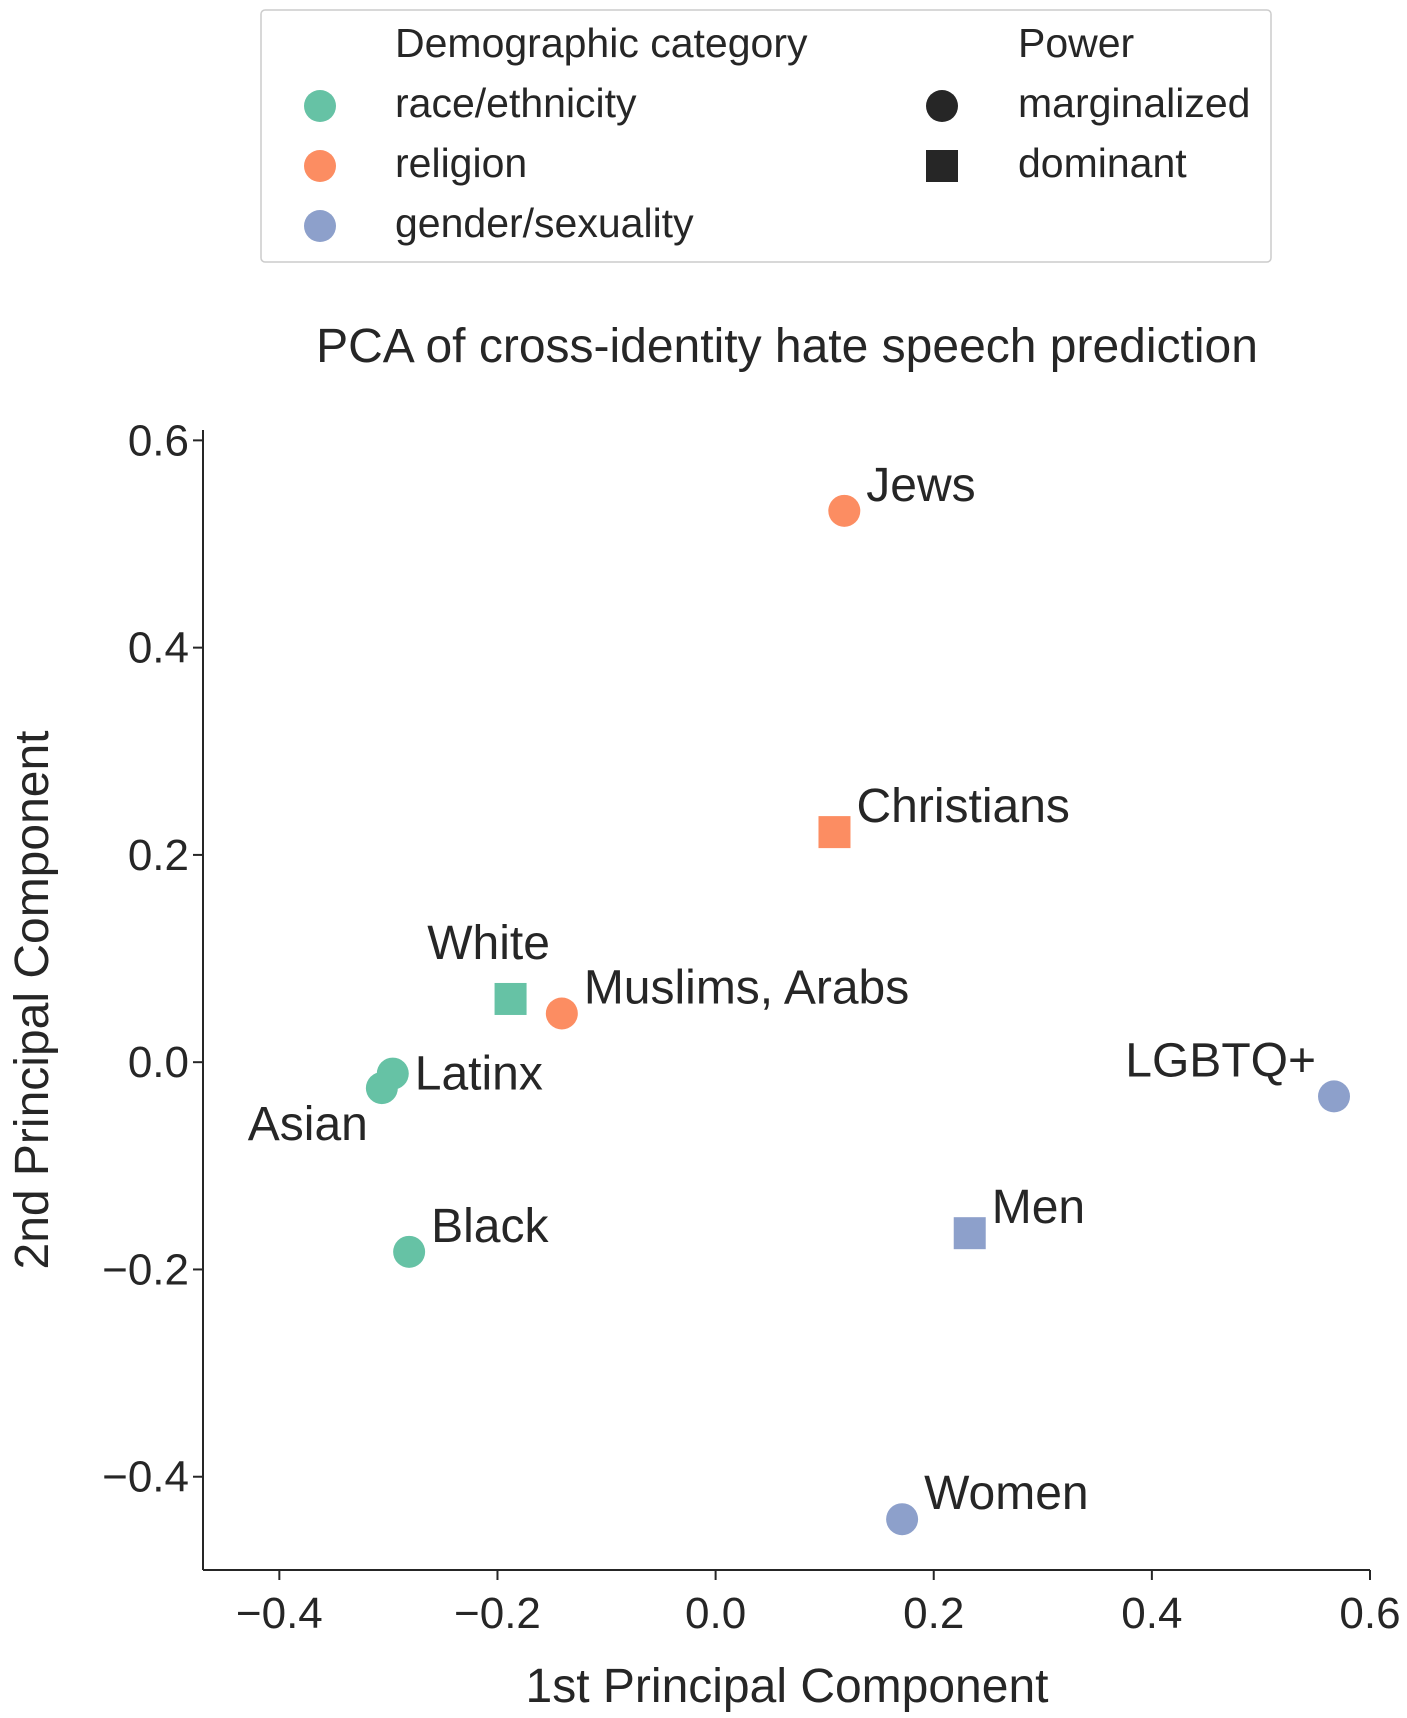  What do you see at coordinates (1134, 103) in the screenshot?
I see `legend-marginalized-label: marginalized` at bounding box center [1134, 103].